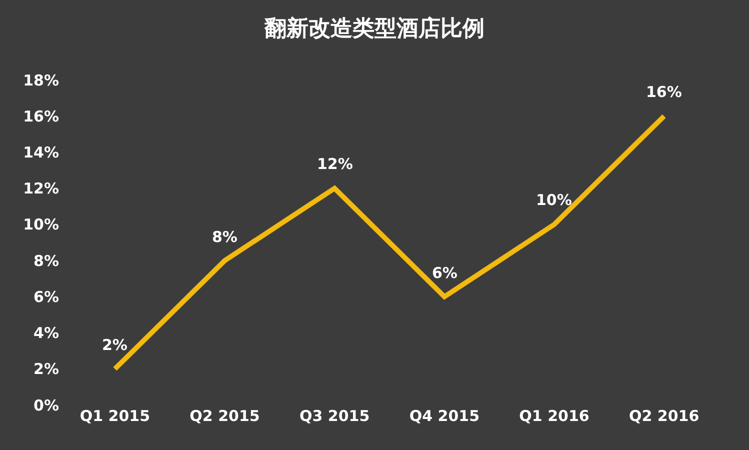  Describe the element at coordinates (115, 416) in the screenshot. I see `x-tick-label: Q1 2015` at that location.